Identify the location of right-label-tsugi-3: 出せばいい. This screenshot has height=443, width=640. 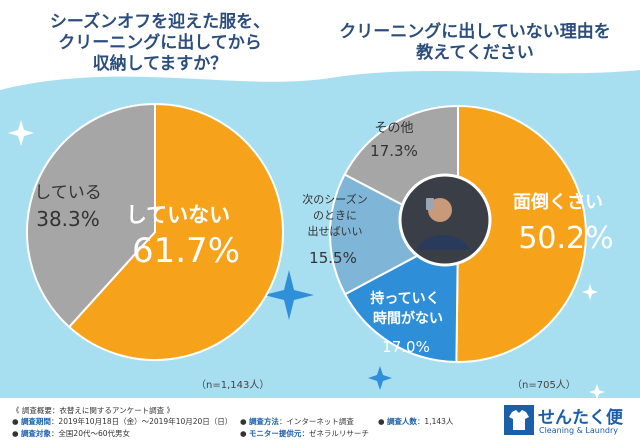
(335, 231).